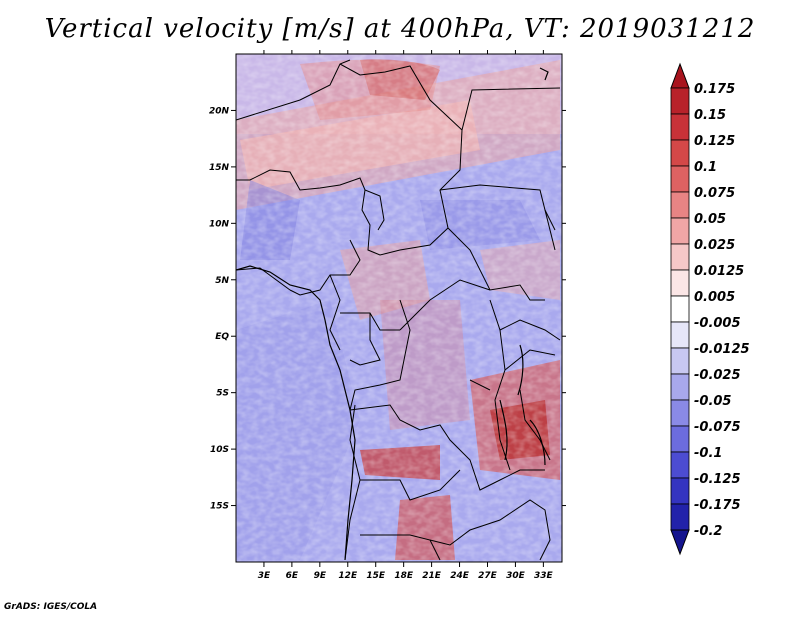 This screenshot has height=618, width=800. What do you see at coordinates (710, 115) in the screenshot?
I see `colorbar-label: 0.15` at bounding box center [710, 115].